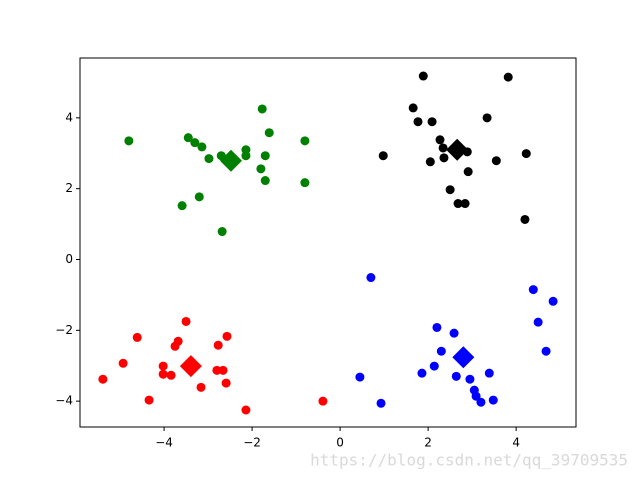  I want to click on x-tick-label: 2, so click(428, 443).